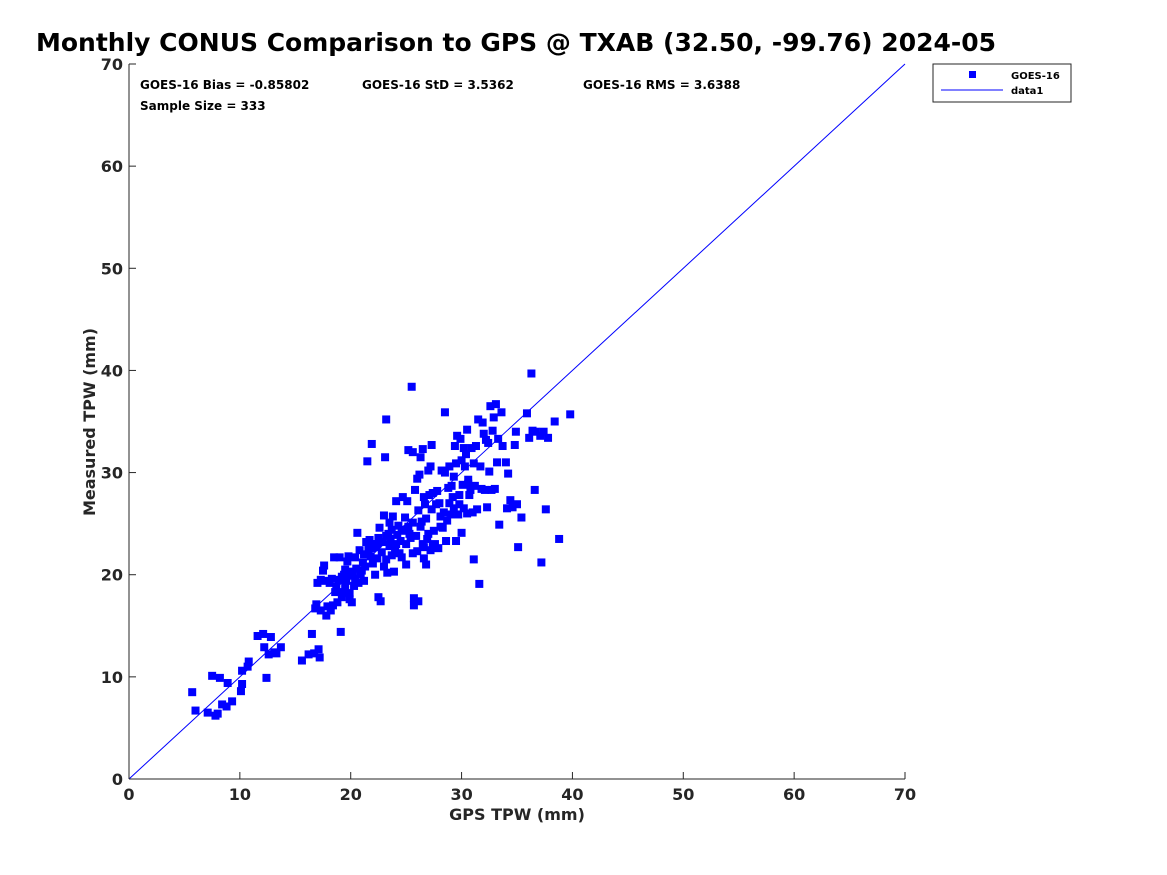 Image resolution: width=1167 pixels, height=875 pixels. Describe the element at coordinates (972, 74) in the screenshot. I see `legend-marker-goes16` at that location.